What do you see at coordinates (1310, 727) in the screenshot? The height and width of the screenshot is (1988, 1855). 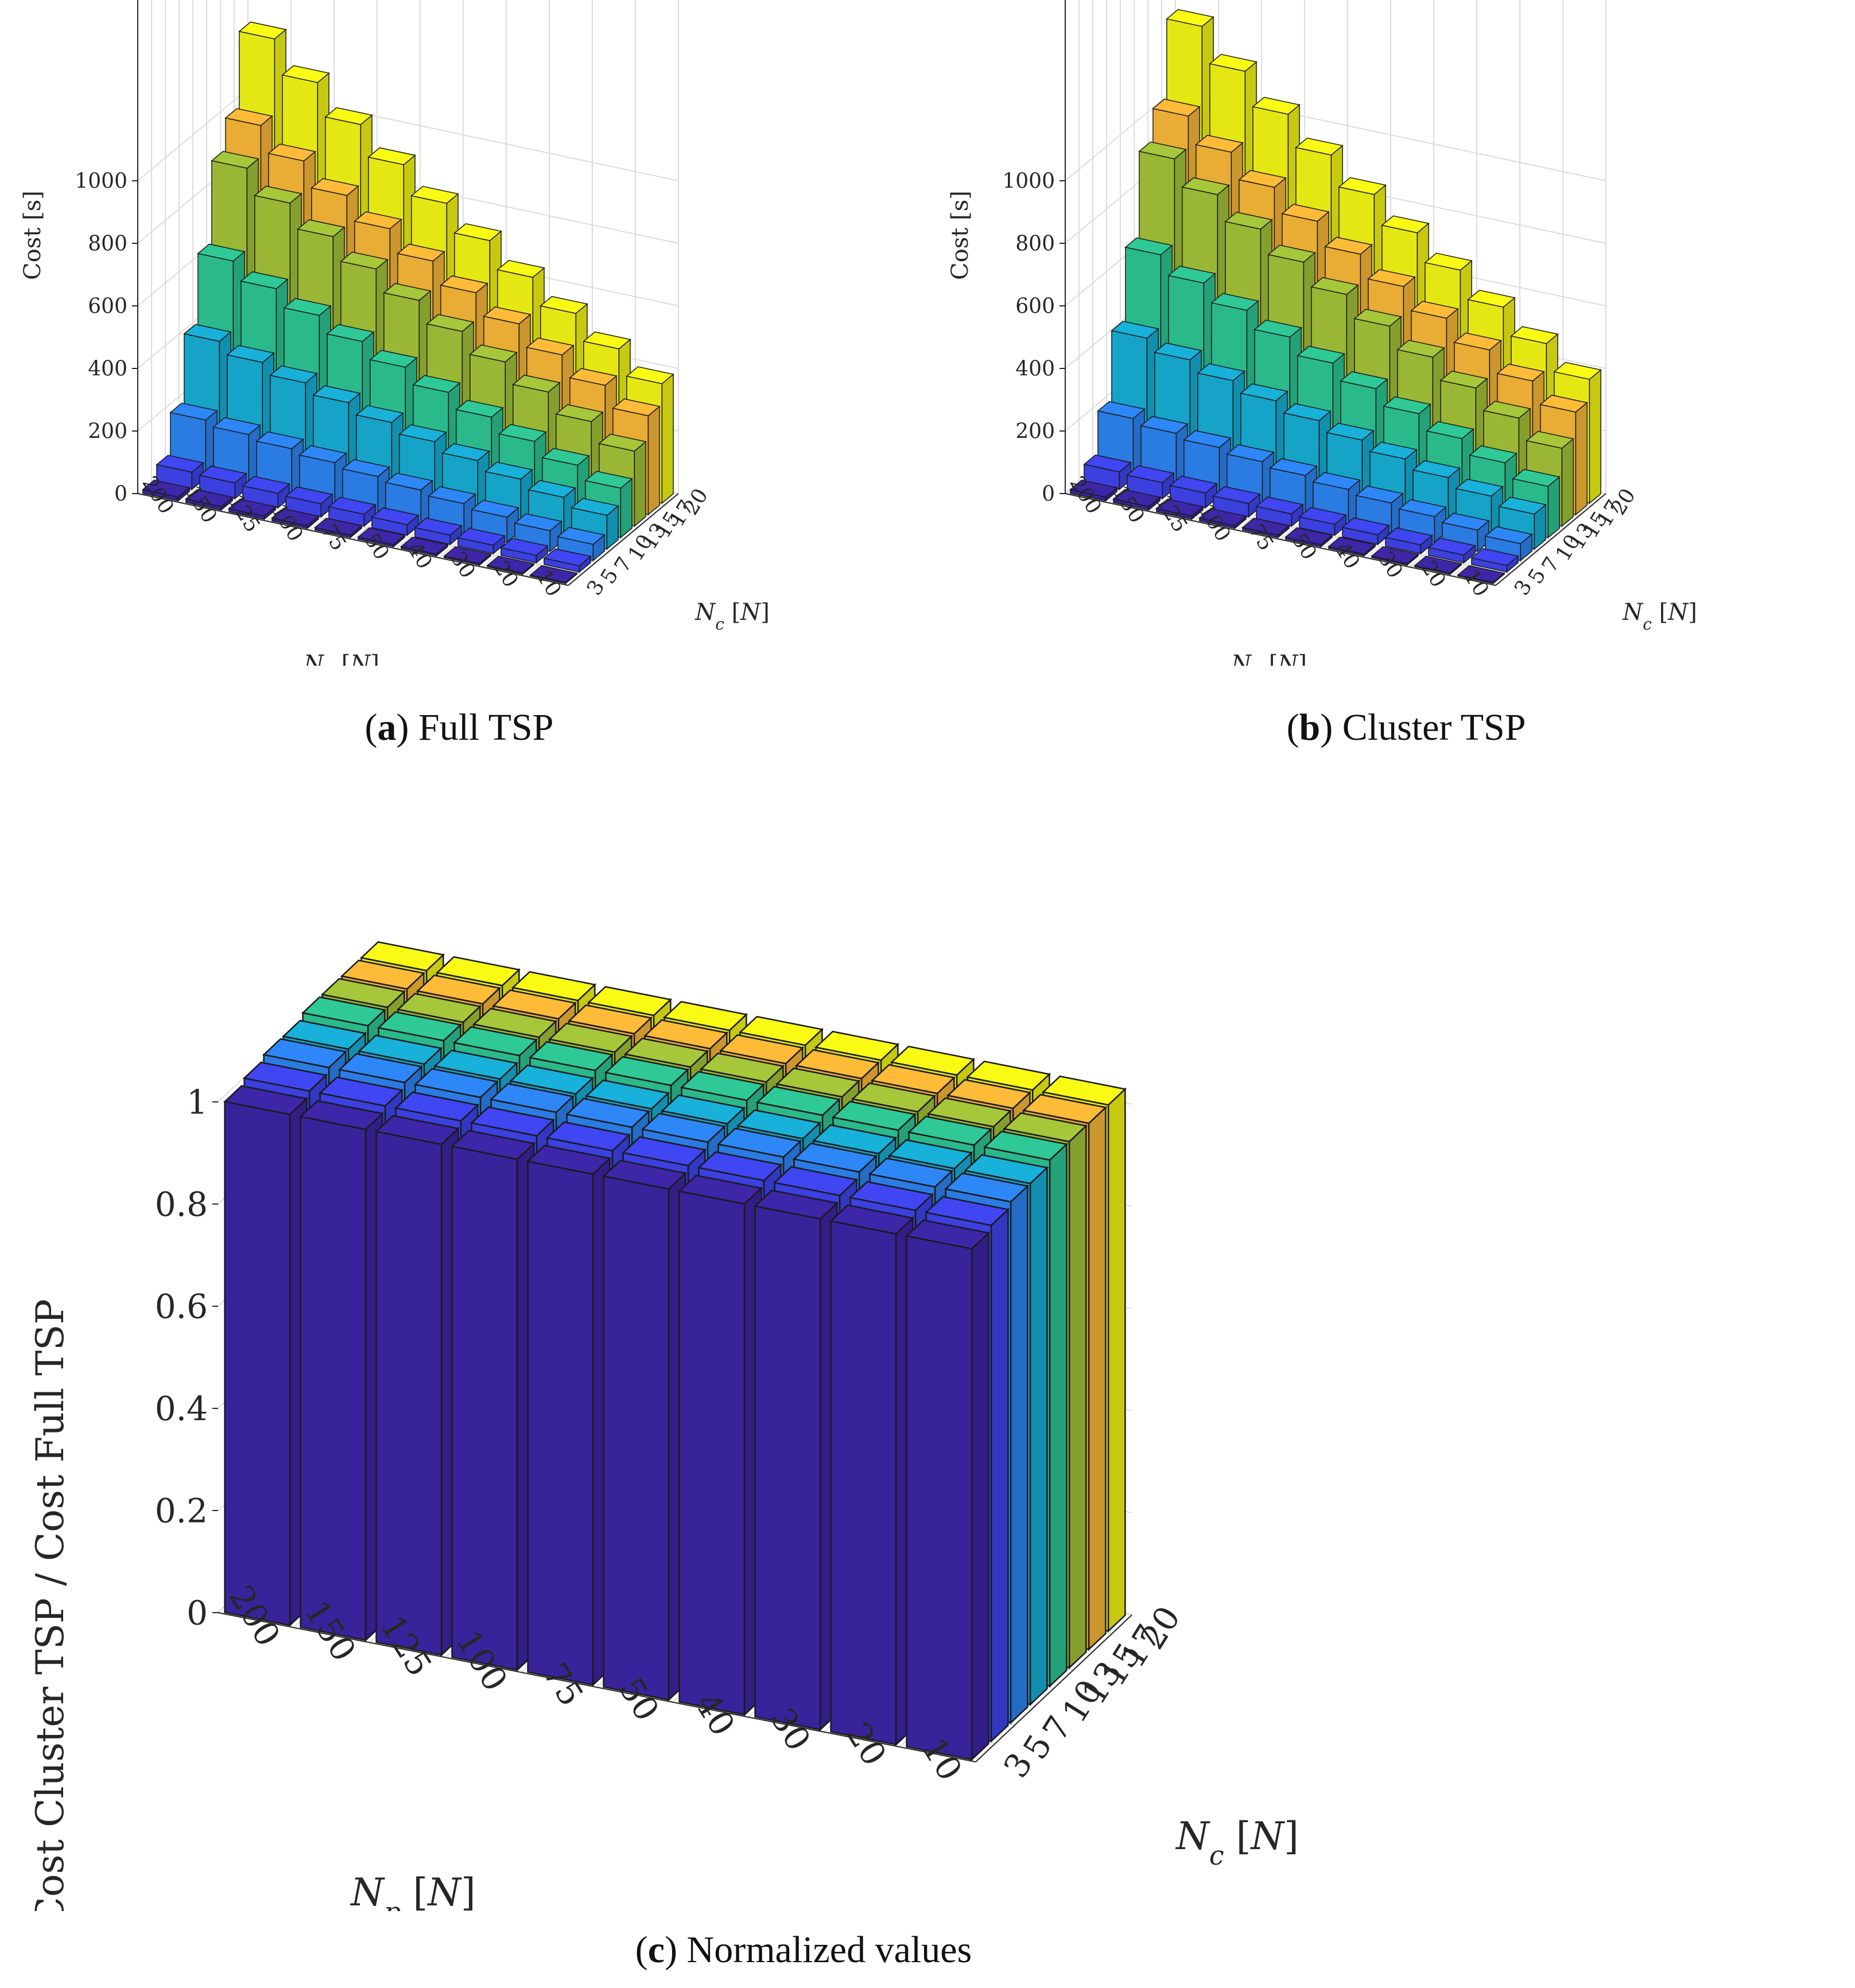 I see `caption-b-letter: b` at bounding box center [1310, 727].